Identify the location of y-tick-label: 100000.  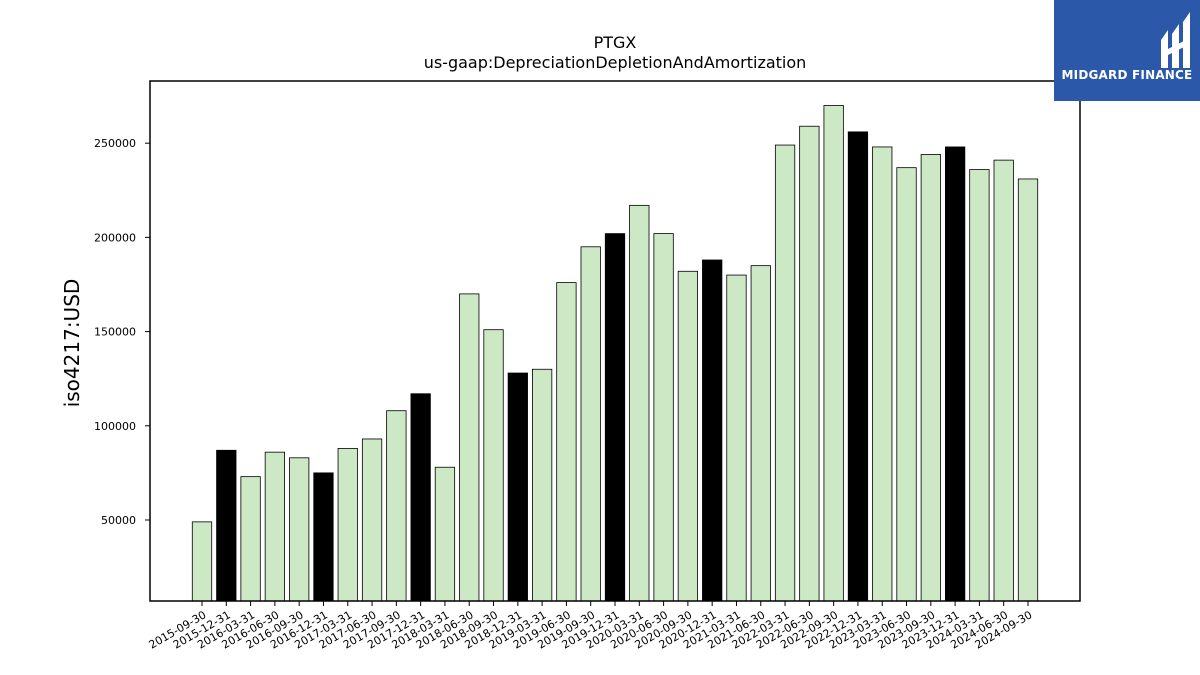
(115, 426).